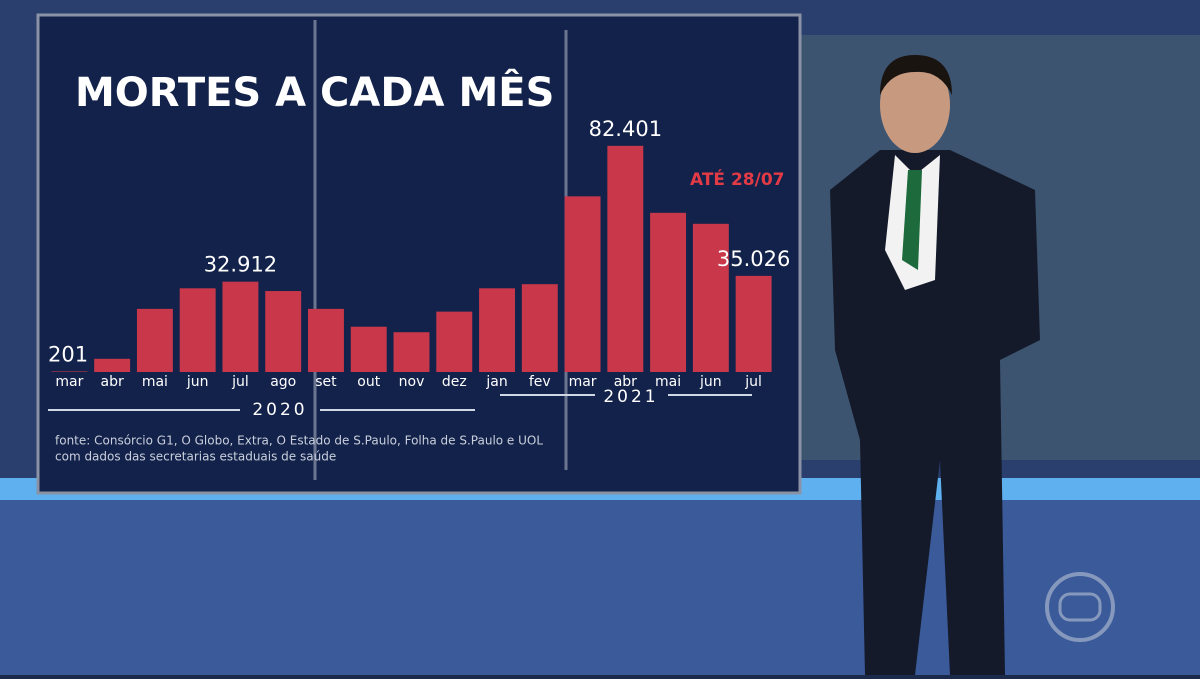  Describe the element at coordinates (368, 382) in the screenshot. I see `x-tick-label: out` at that location.